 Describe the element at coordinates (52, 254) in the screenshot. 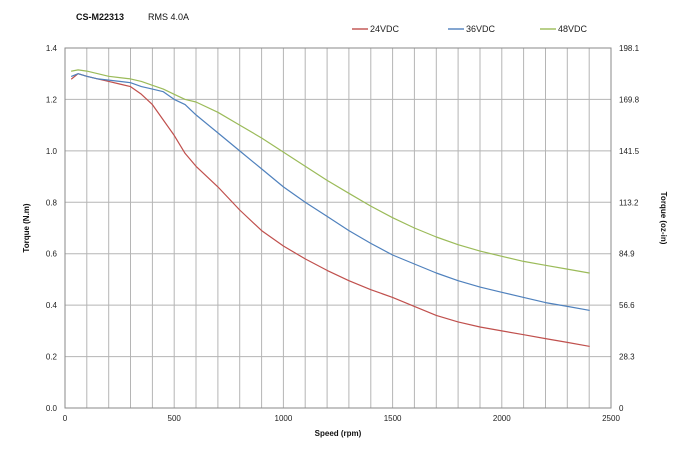

I see `y-tick-label: 0.6` at that location.